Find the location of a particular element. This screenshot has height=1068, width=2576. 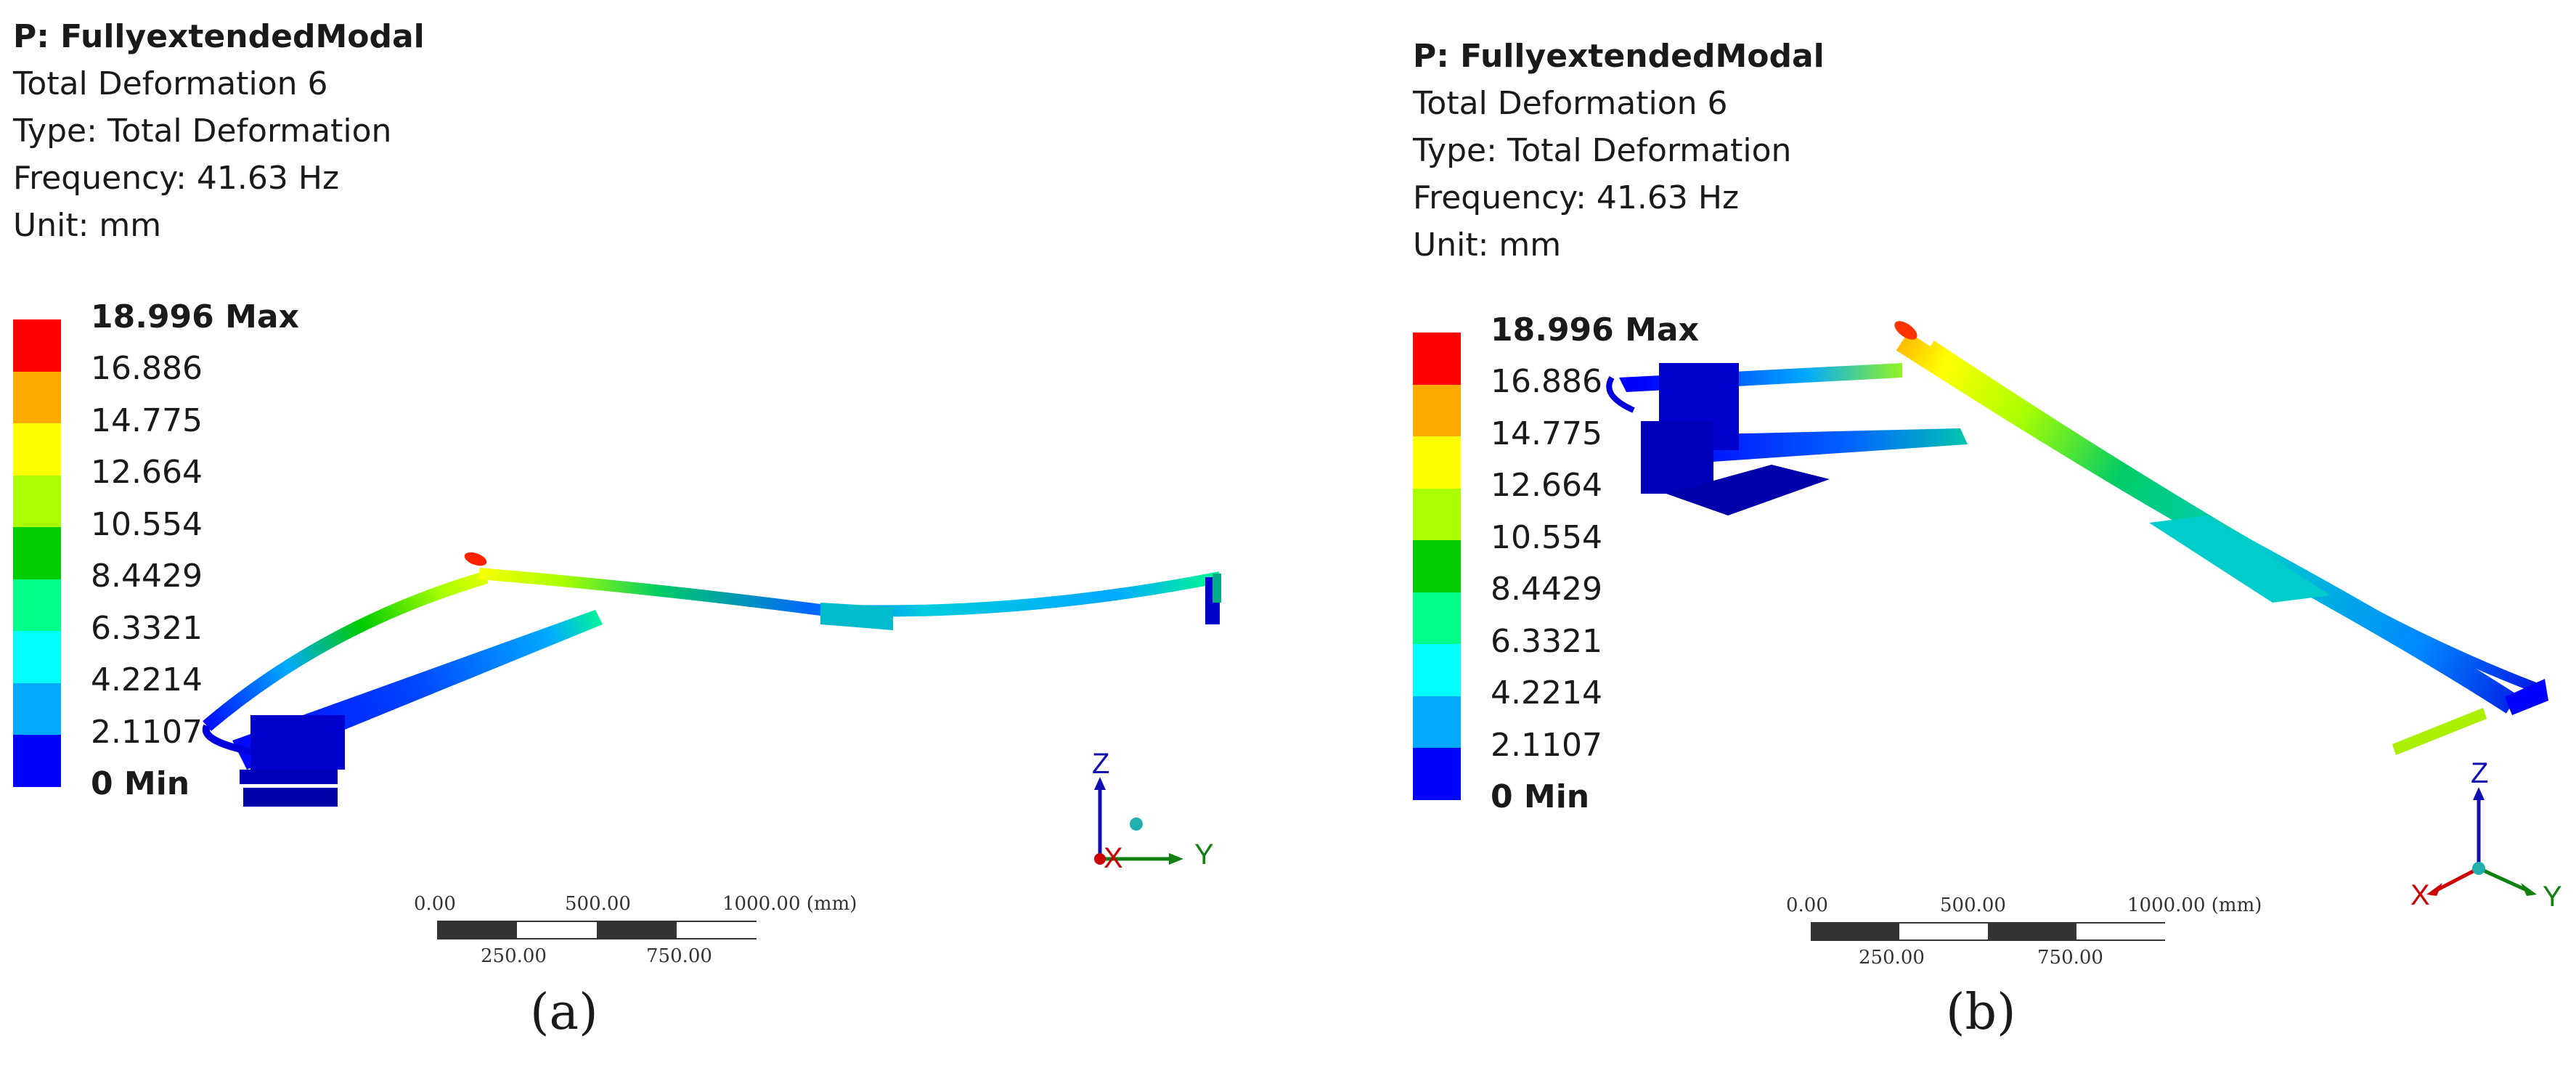

panel-caption: (b) is located at coordinates (1981, 1013).